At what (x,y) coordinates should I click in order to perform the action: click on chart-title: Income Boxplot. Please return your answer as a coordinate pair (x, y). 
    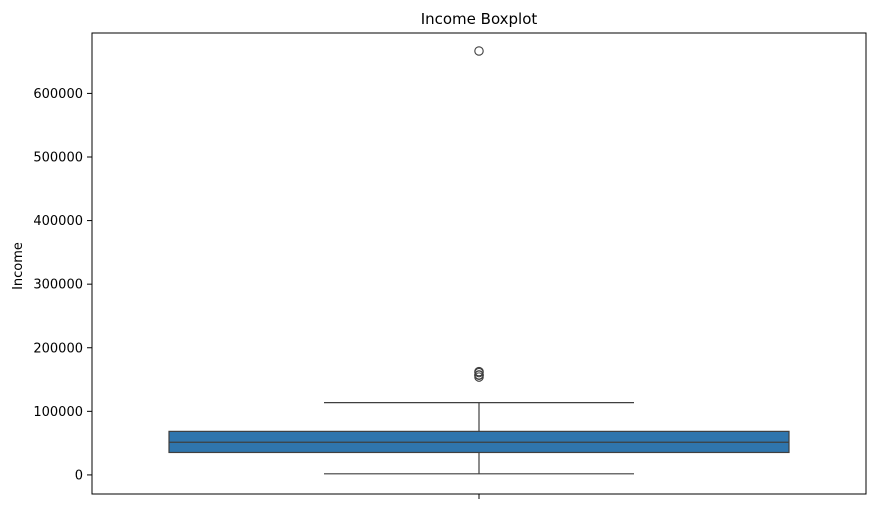
    Looking at the image, I should click on (479, 19).